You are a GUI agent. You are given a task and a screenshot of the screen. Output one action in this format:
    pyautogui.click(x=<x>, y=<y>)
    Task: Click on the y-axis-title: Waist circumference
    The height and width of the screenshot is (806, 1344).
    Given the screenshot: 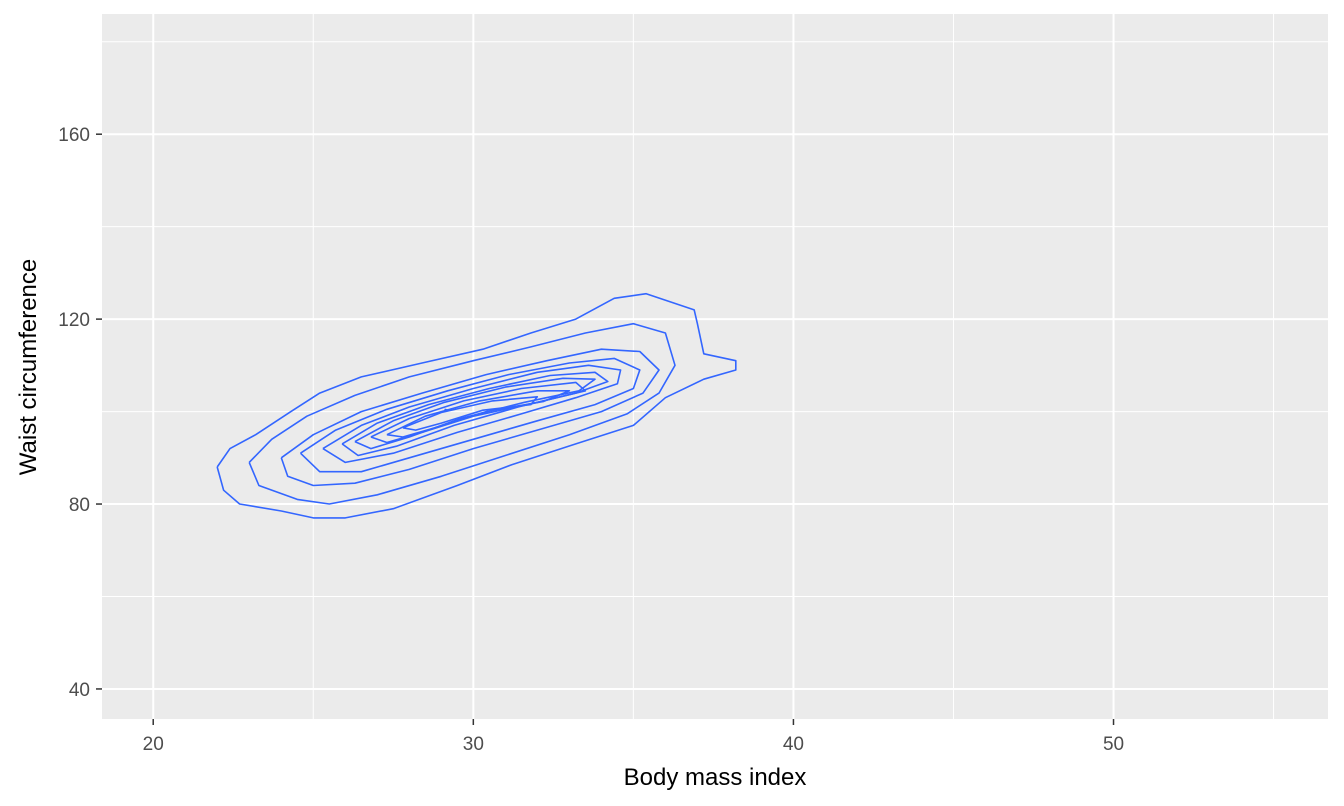 What is the action you would take?
    pyautogui.click(x=28, y=367)
    